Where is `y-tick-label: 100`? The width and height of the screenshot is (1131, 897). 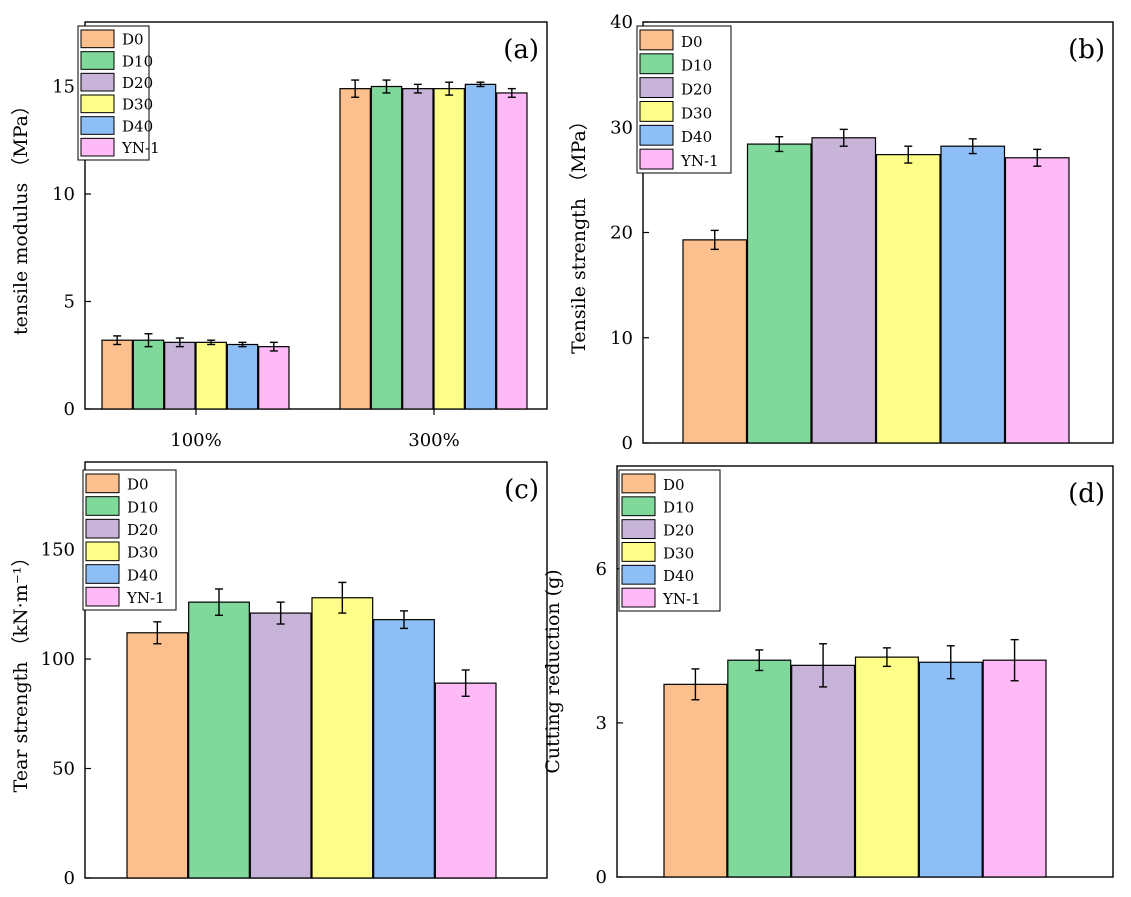
y-tick-label: 100 is located at coordinates (58, 659).